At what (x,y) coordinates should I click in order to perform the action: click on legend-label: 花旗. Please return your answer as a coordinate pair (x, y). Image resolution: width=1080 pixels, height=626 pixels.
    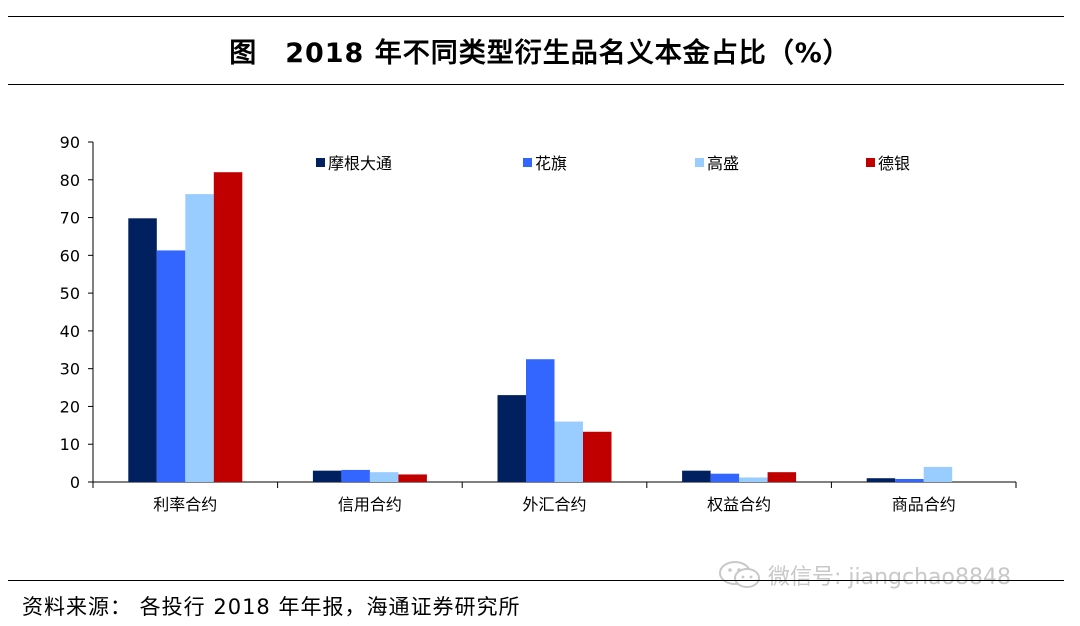
    Looking at the image, I should click on (551, 163).